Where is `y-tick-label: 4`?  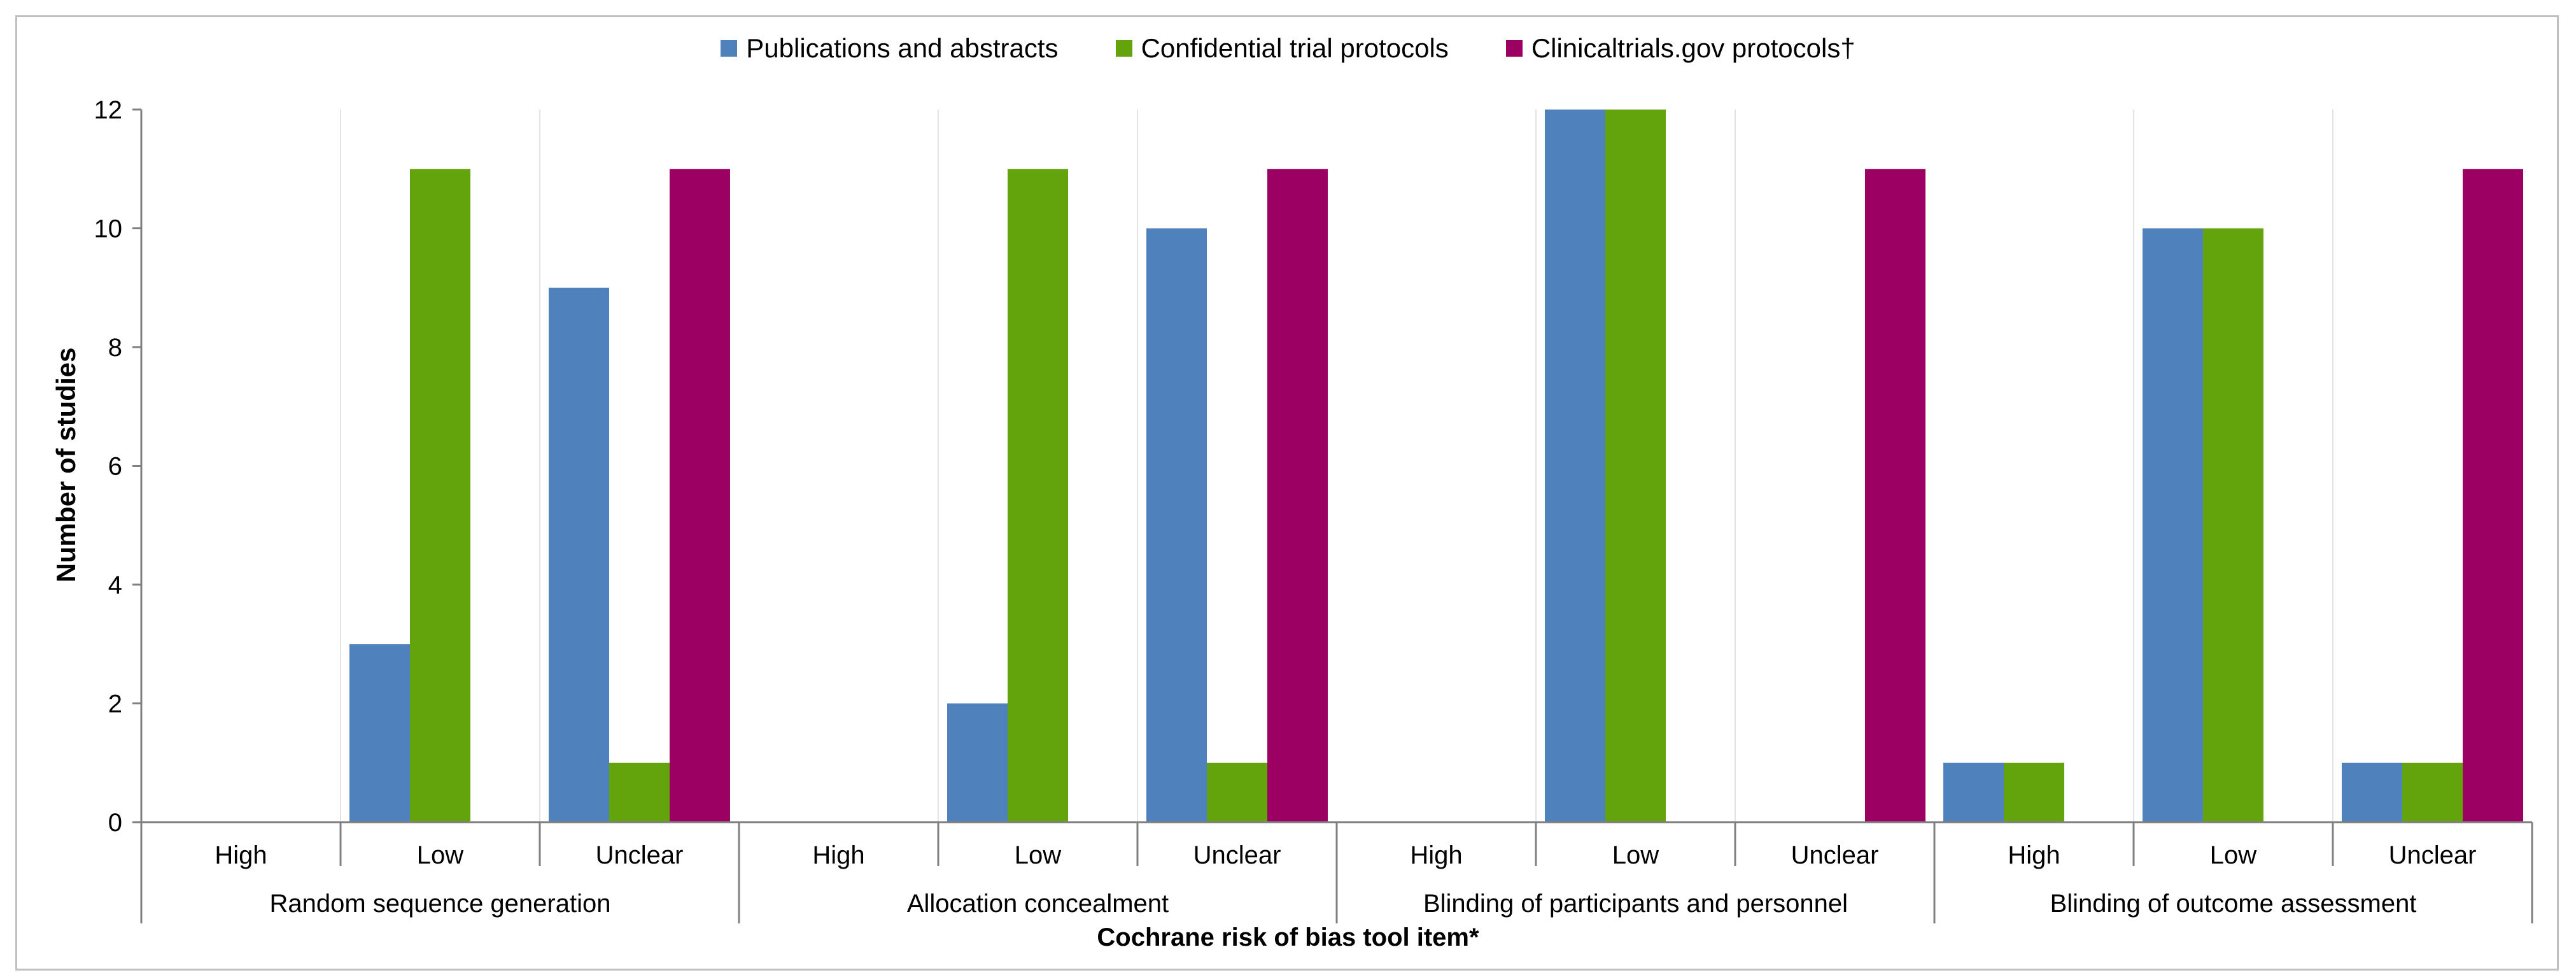 y-tick-label: 4 is located at coordinates (115, 585).